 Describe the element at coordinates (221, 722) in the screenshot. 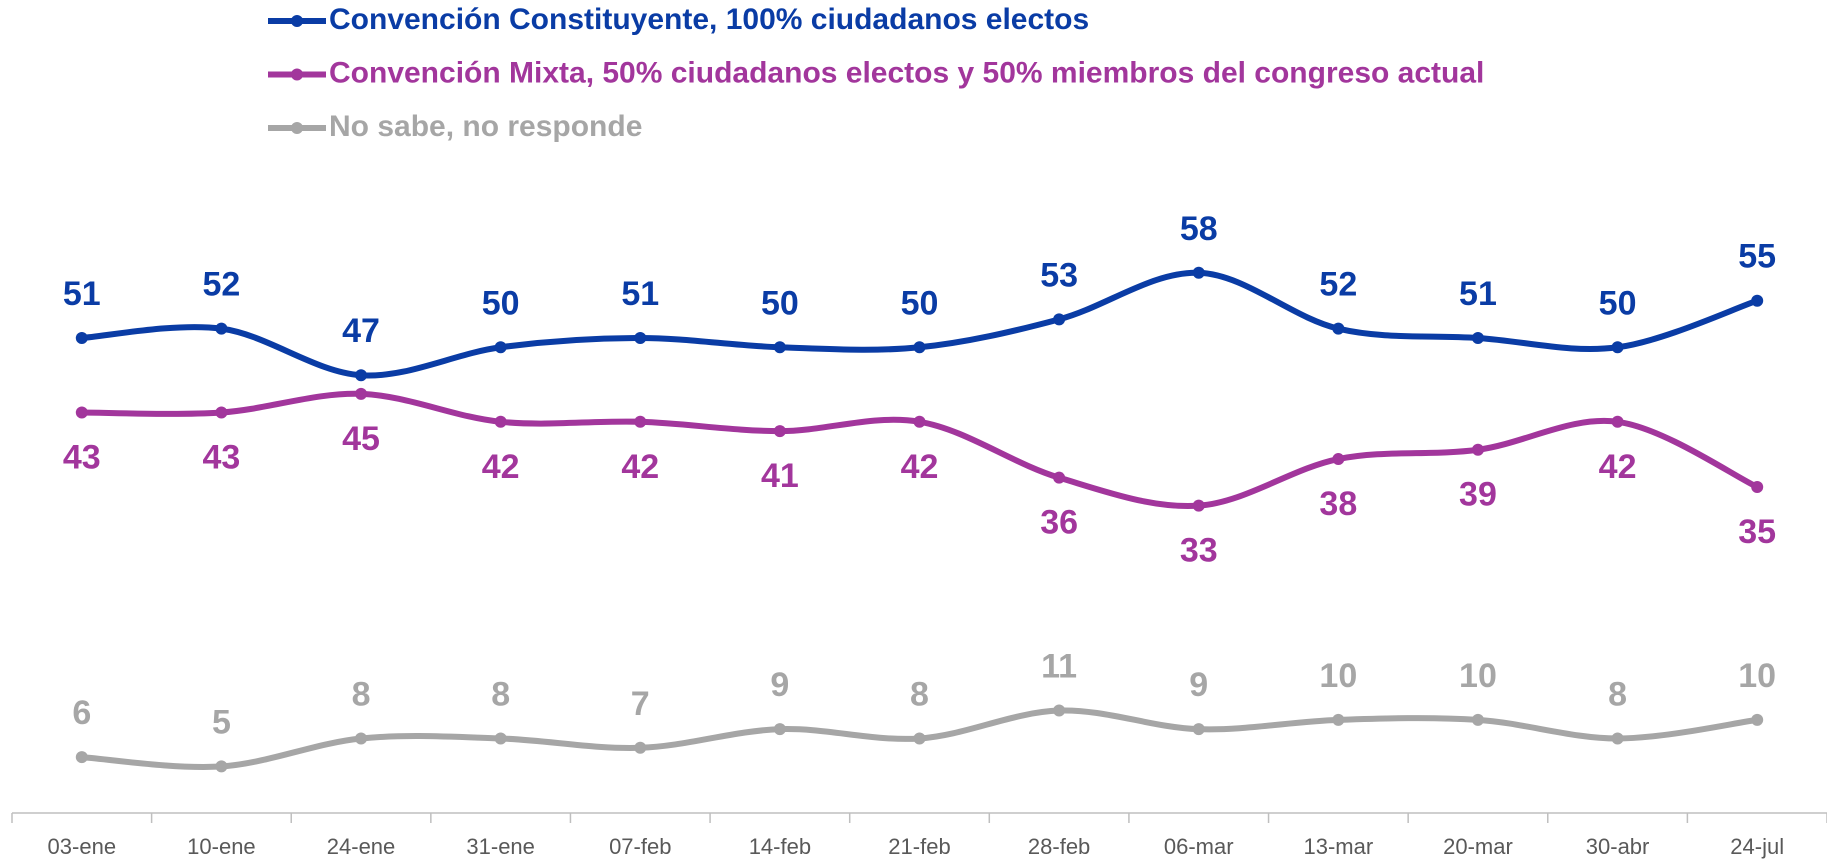

I see `data-label: 5` at that location.